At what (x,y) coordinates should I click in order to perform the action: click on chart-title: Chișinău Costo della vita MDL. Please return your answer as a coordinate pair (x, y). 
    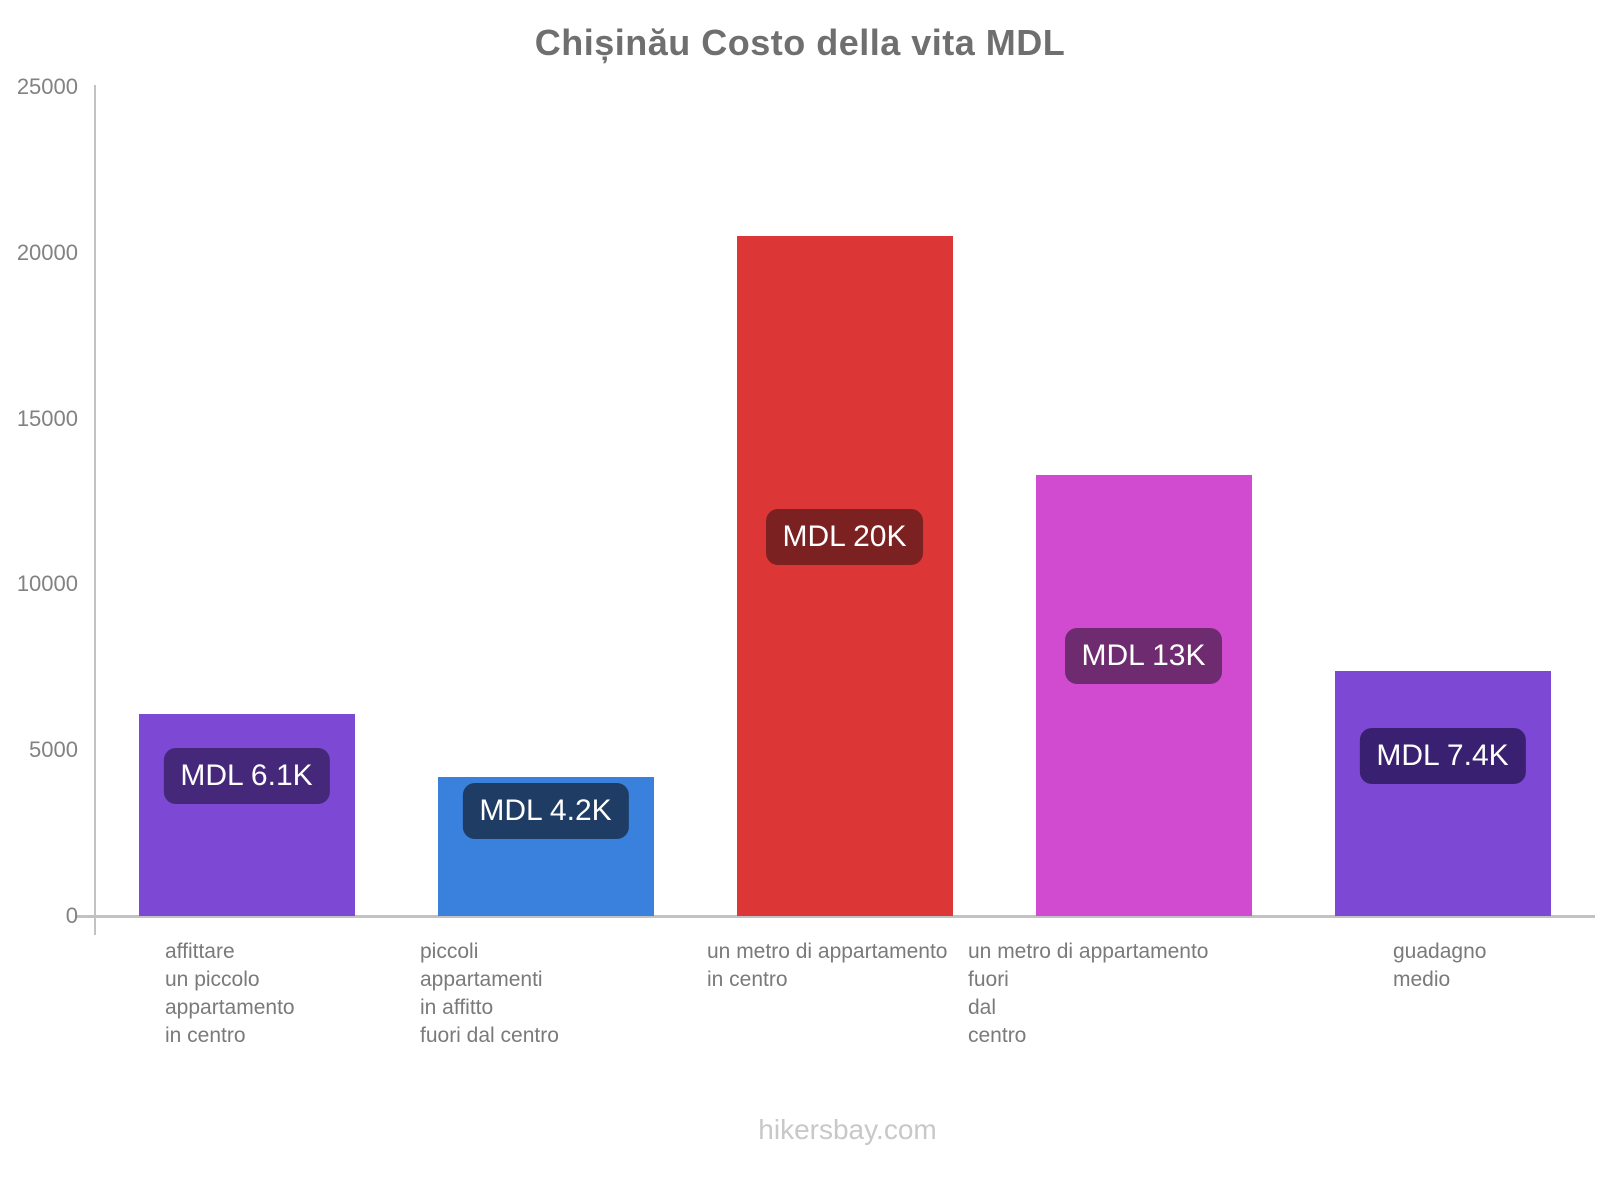
    Looking at the image, I should click on (800, 42).